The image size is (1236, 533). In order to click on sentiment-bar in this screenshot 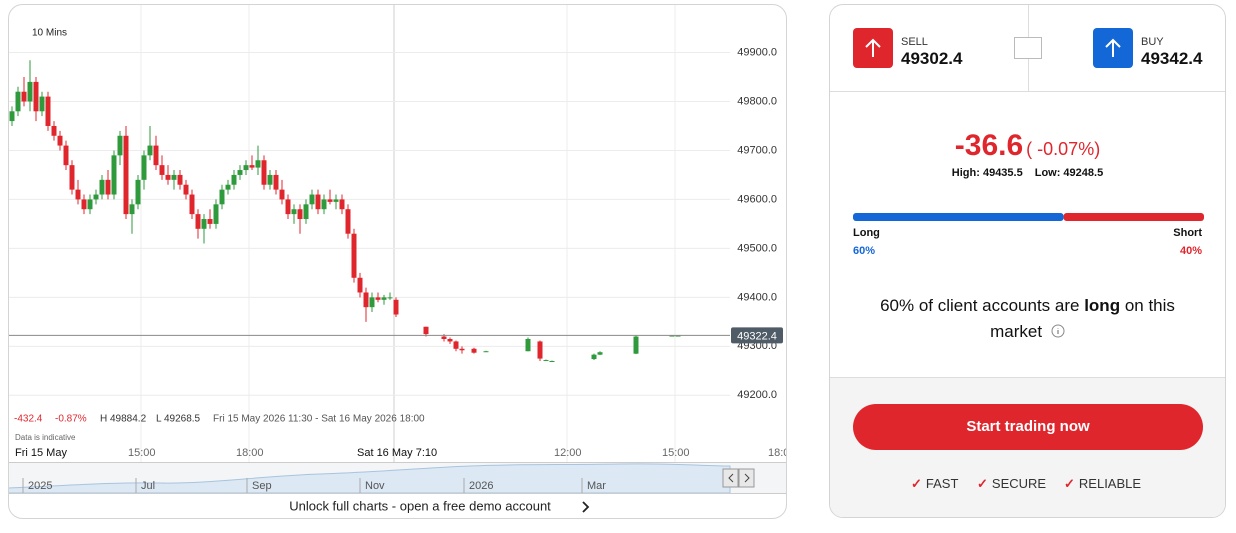, I will do `click(1028, 217)`.